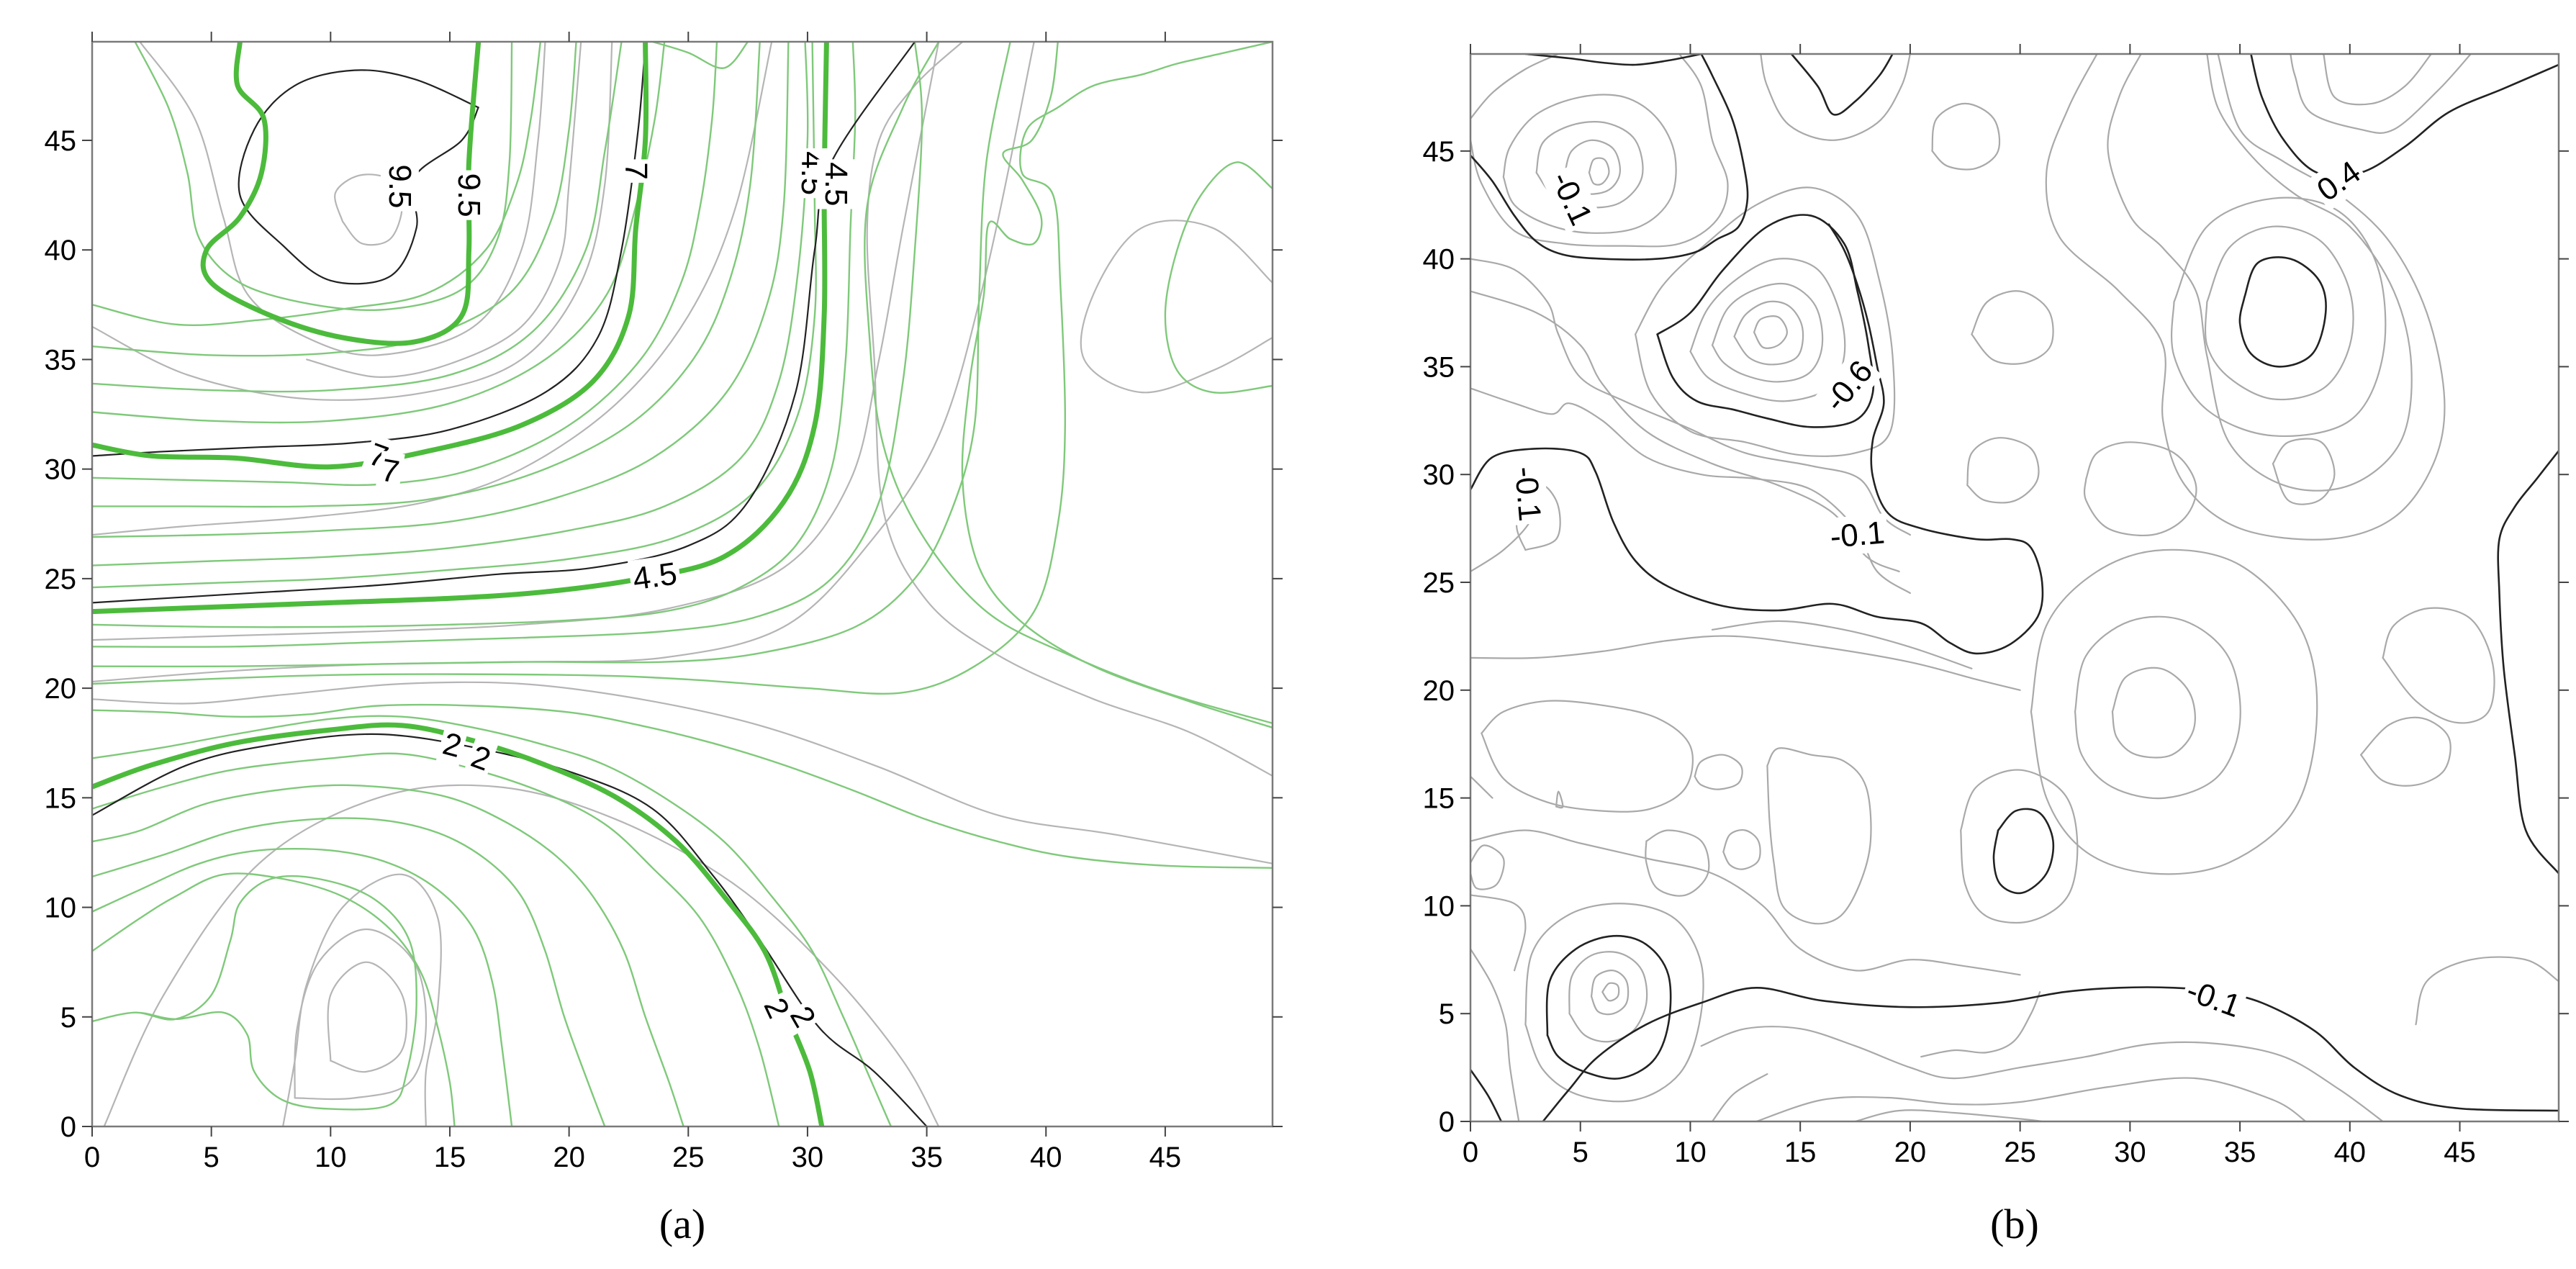 Image resolution: width=2576 pixels, height=1269 pixels. What do you see at coordinates (682, 1224) in the screenshot?
I see `panel-a-caption: (a)` at bounding box center [682, 1224].